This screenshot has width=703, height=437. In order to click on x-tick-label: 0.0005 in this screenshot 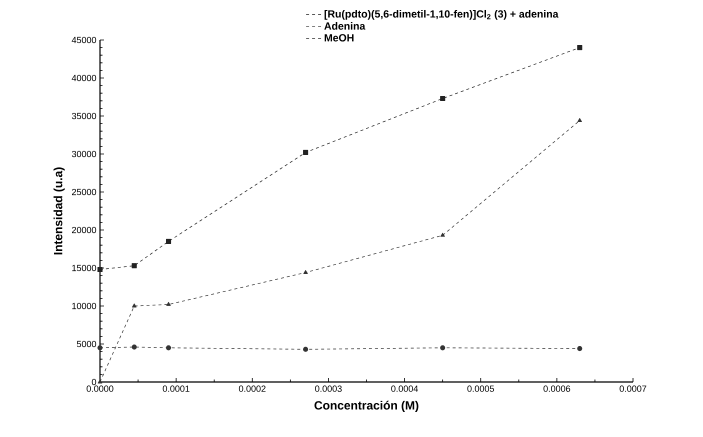, I will do `click(480, 389)`.